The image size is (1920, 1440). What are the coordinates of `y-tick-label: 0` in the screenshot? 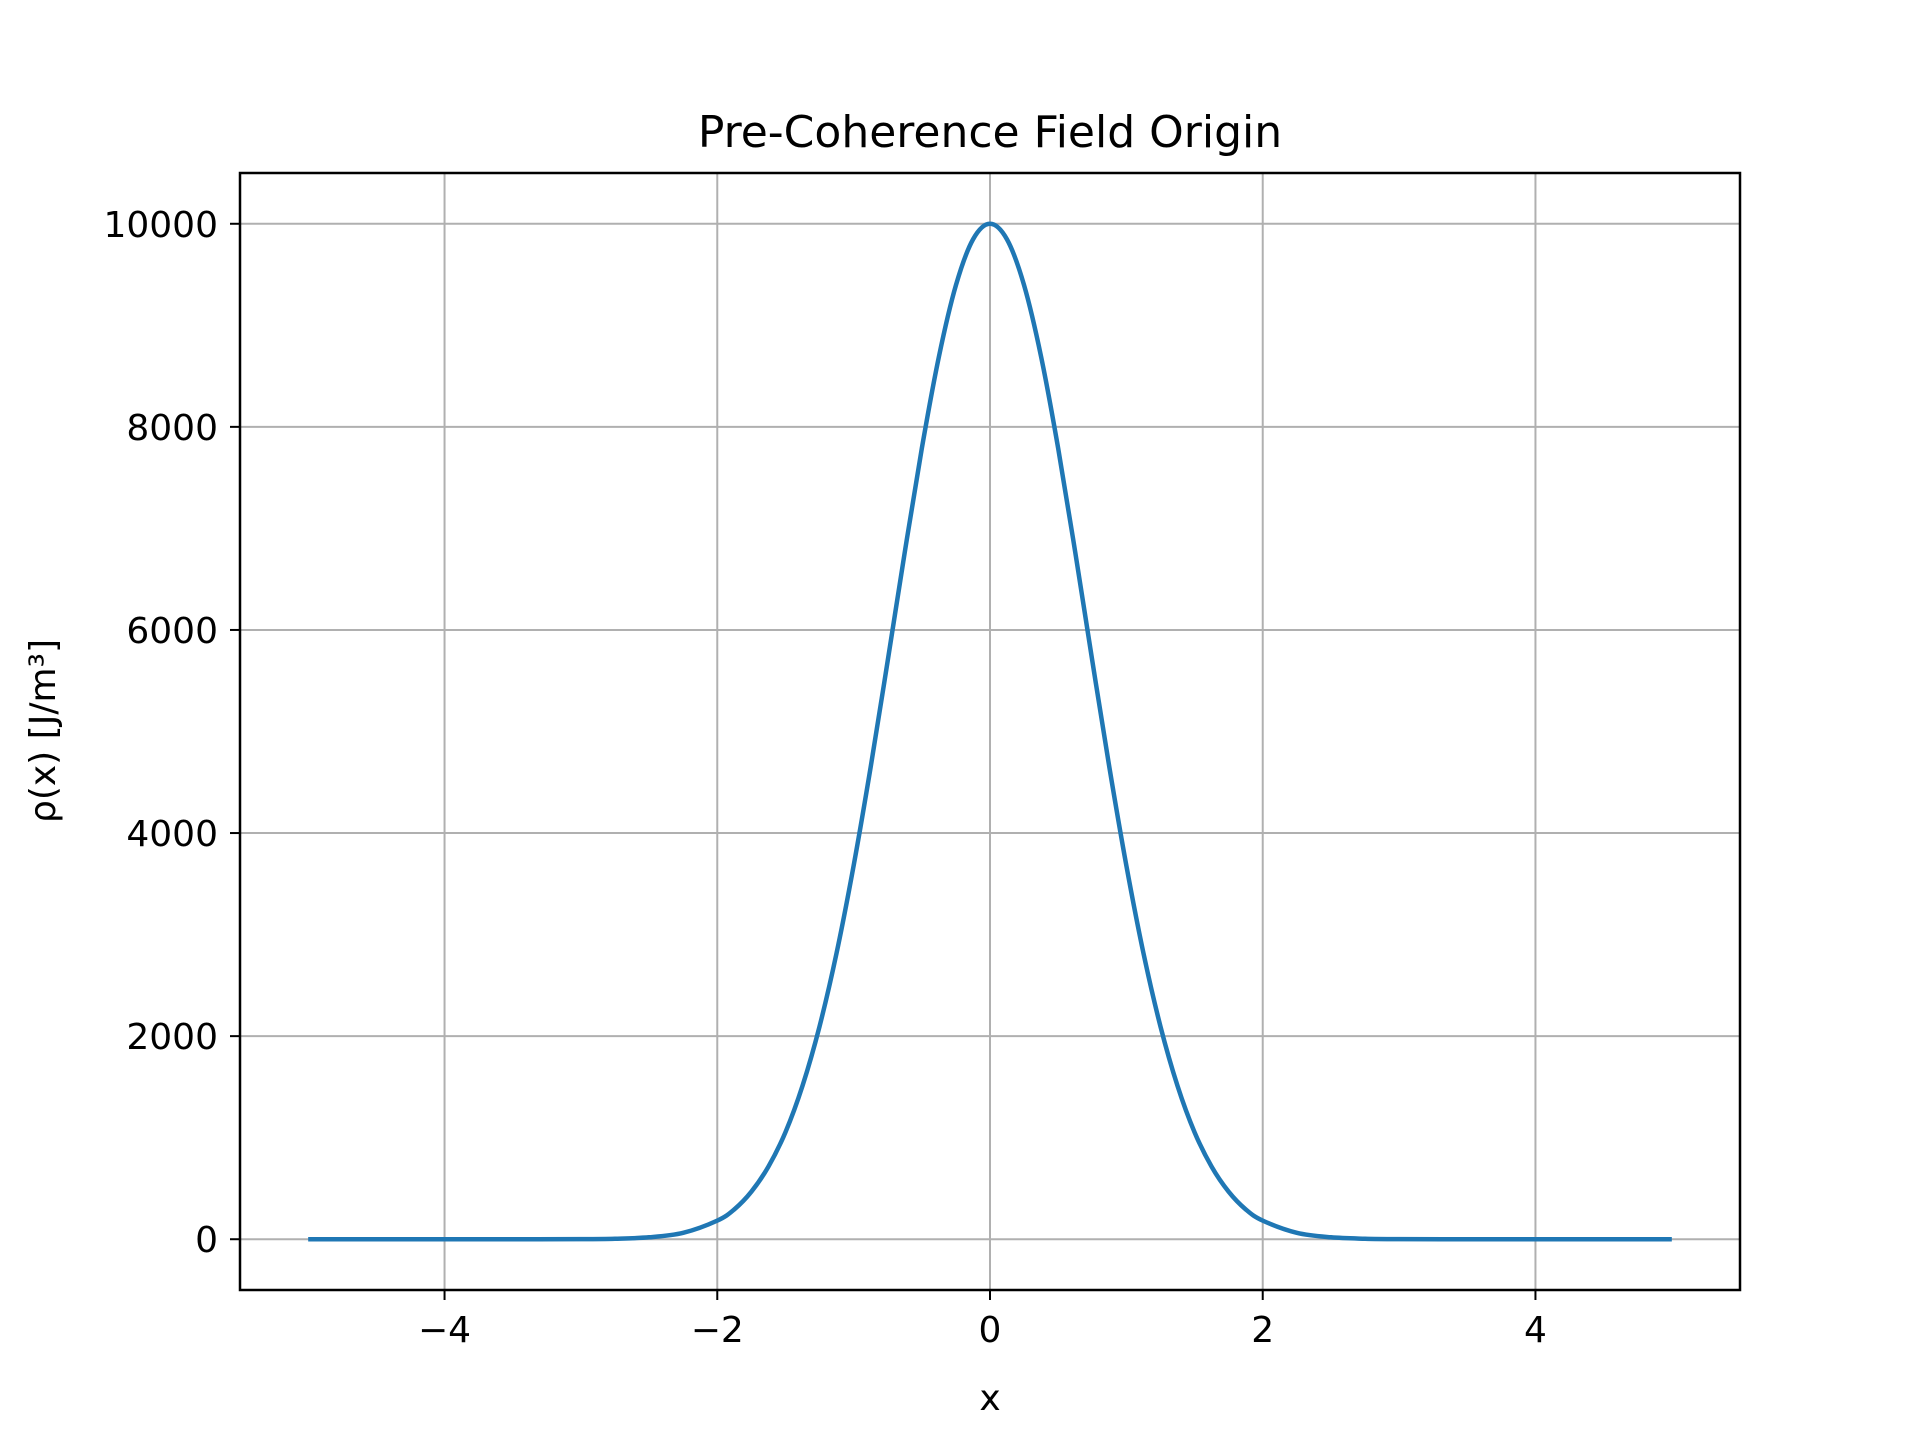 It's located at (206, 1240).